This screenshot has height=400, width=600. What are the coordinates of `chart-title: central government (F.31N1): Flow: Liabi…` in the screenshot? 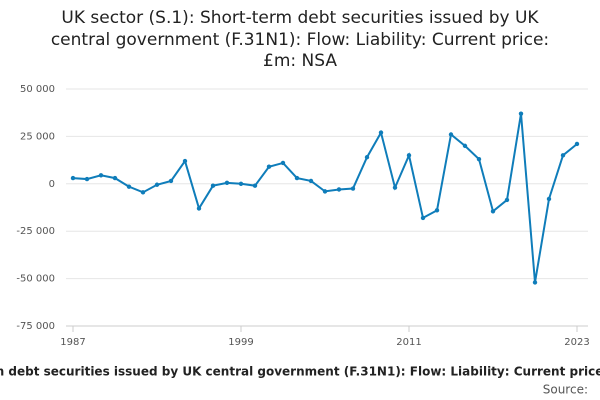 It's located at (300, 40).